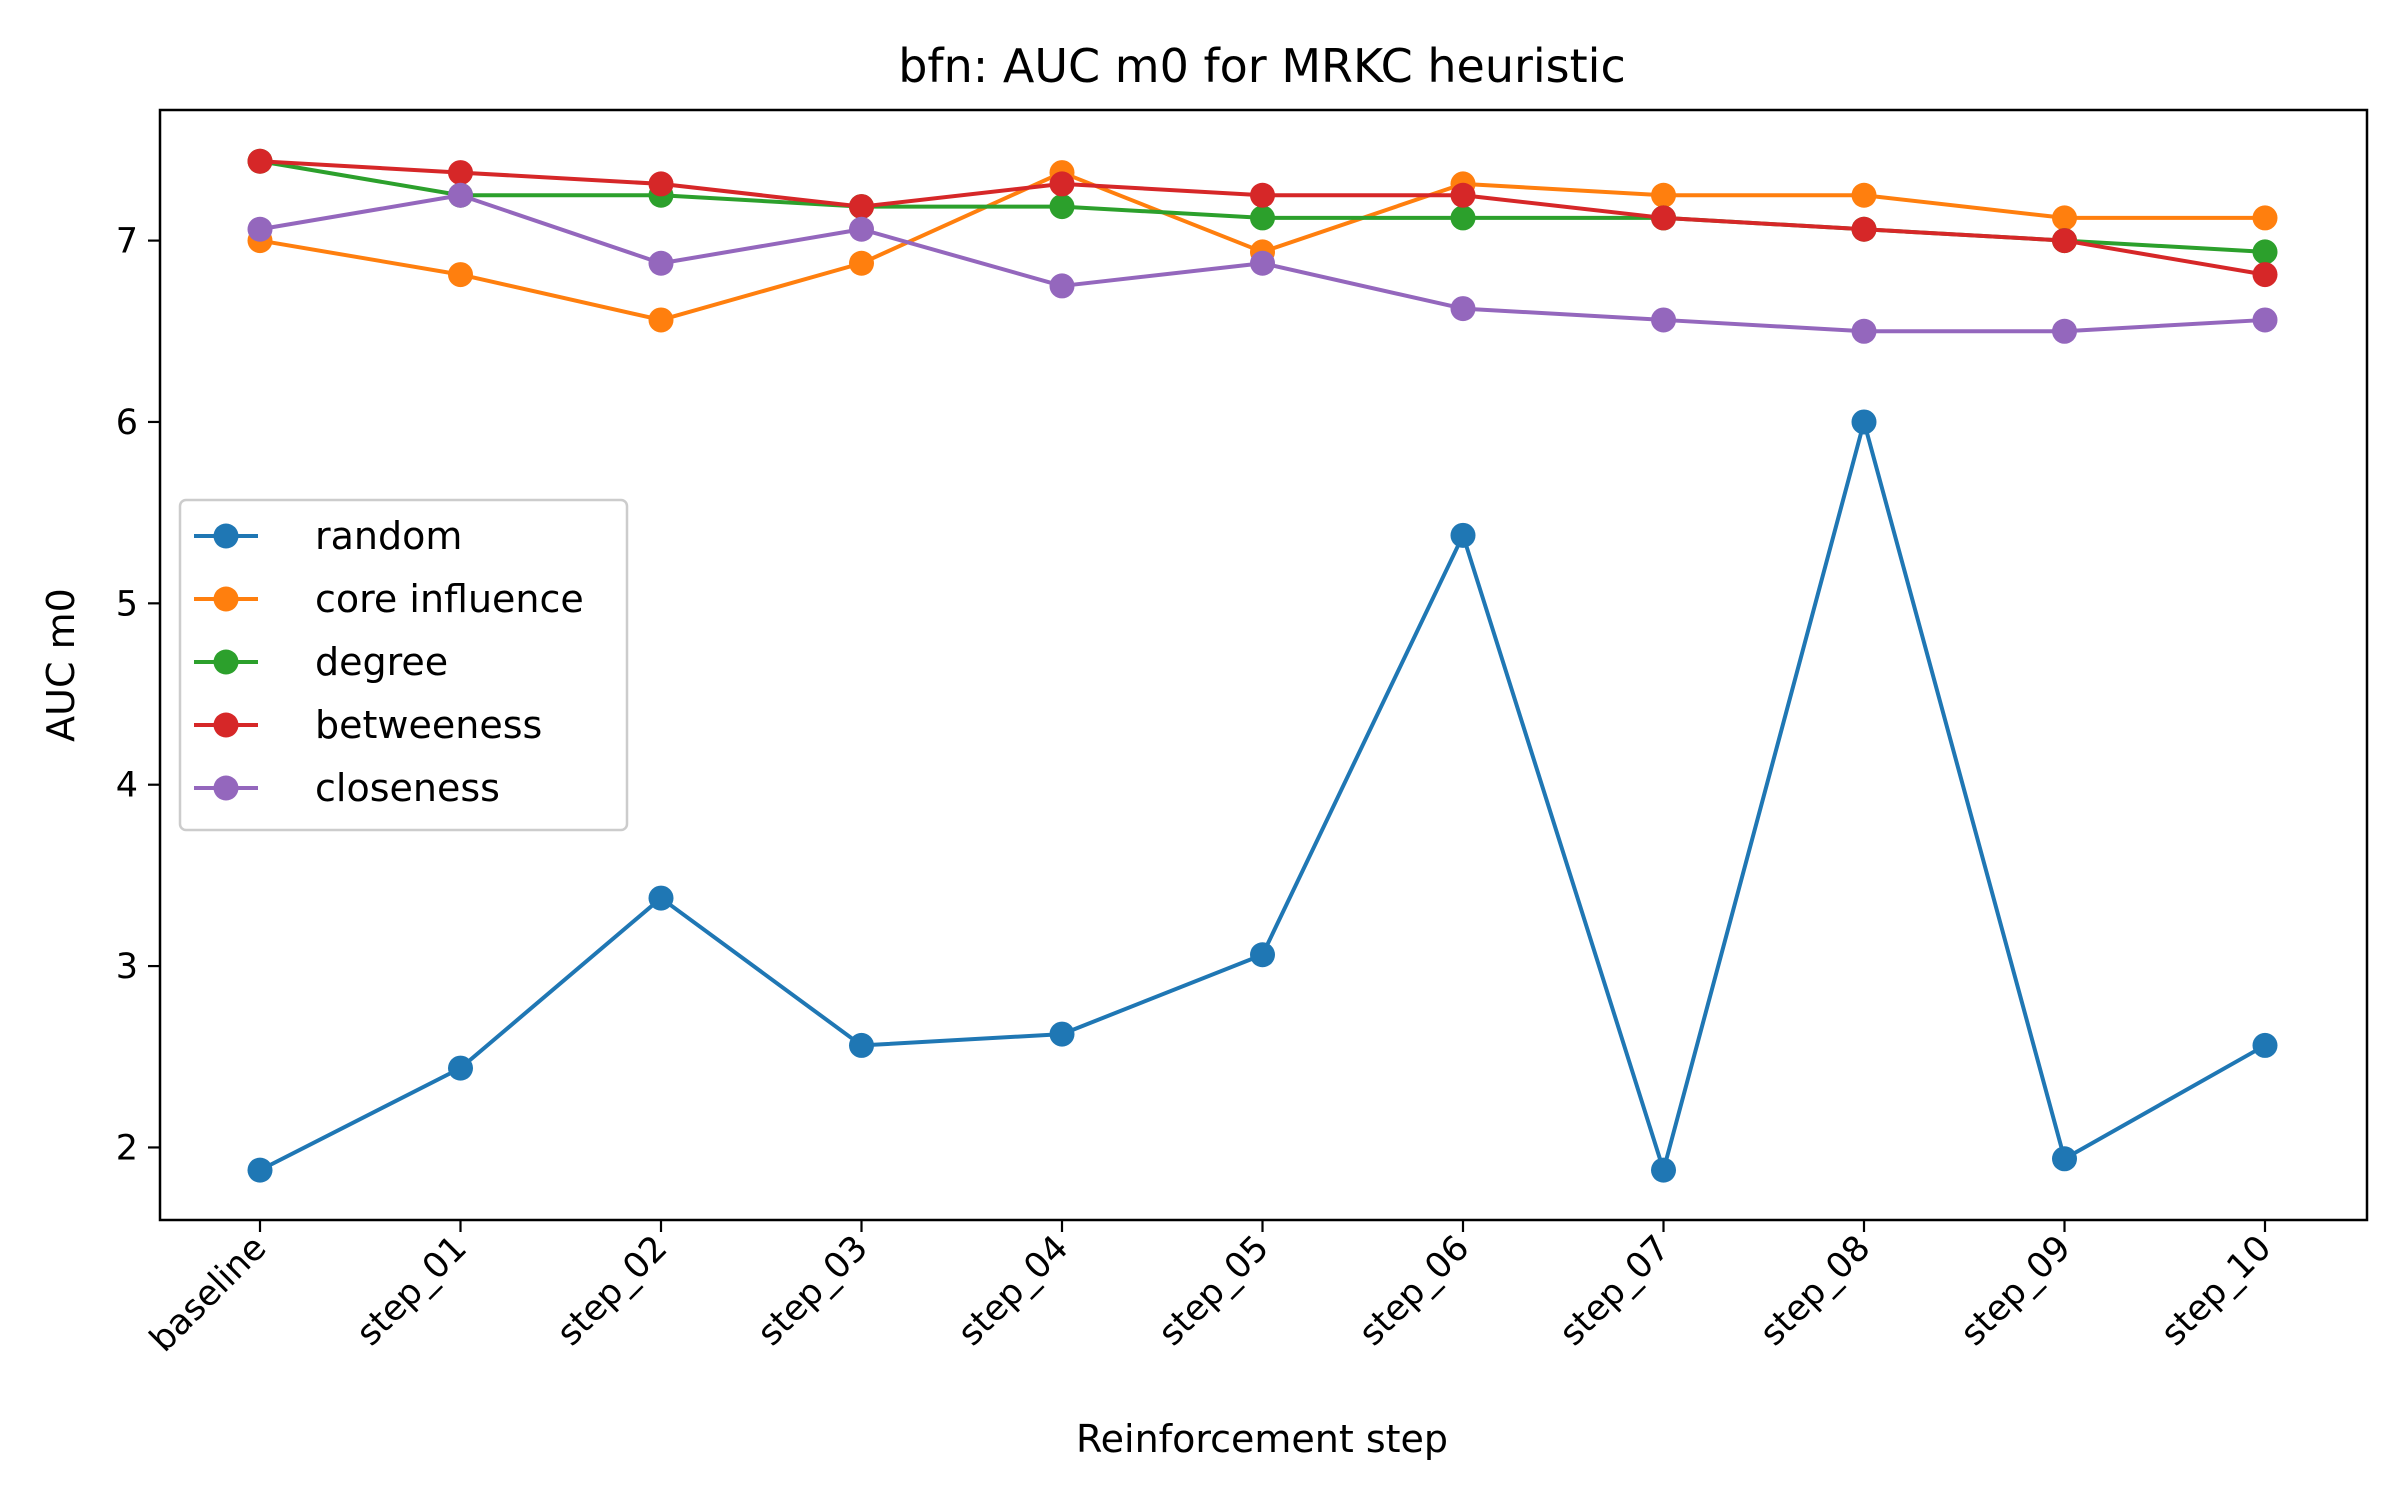  Describe the element at coordinates (381, 662) in the screenshot. I see `legend-label: degree` at that location.